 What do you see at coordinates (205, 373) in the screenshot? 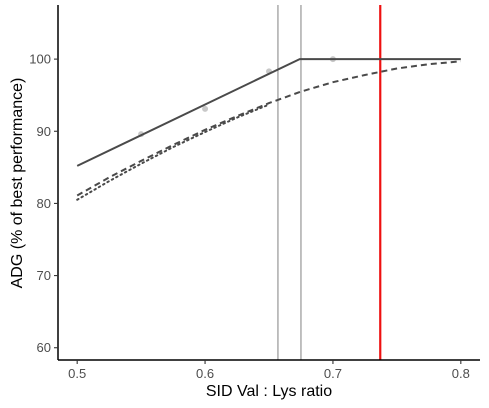
I see `x-tick-label: 0.6` at bounding box center [205, 373].